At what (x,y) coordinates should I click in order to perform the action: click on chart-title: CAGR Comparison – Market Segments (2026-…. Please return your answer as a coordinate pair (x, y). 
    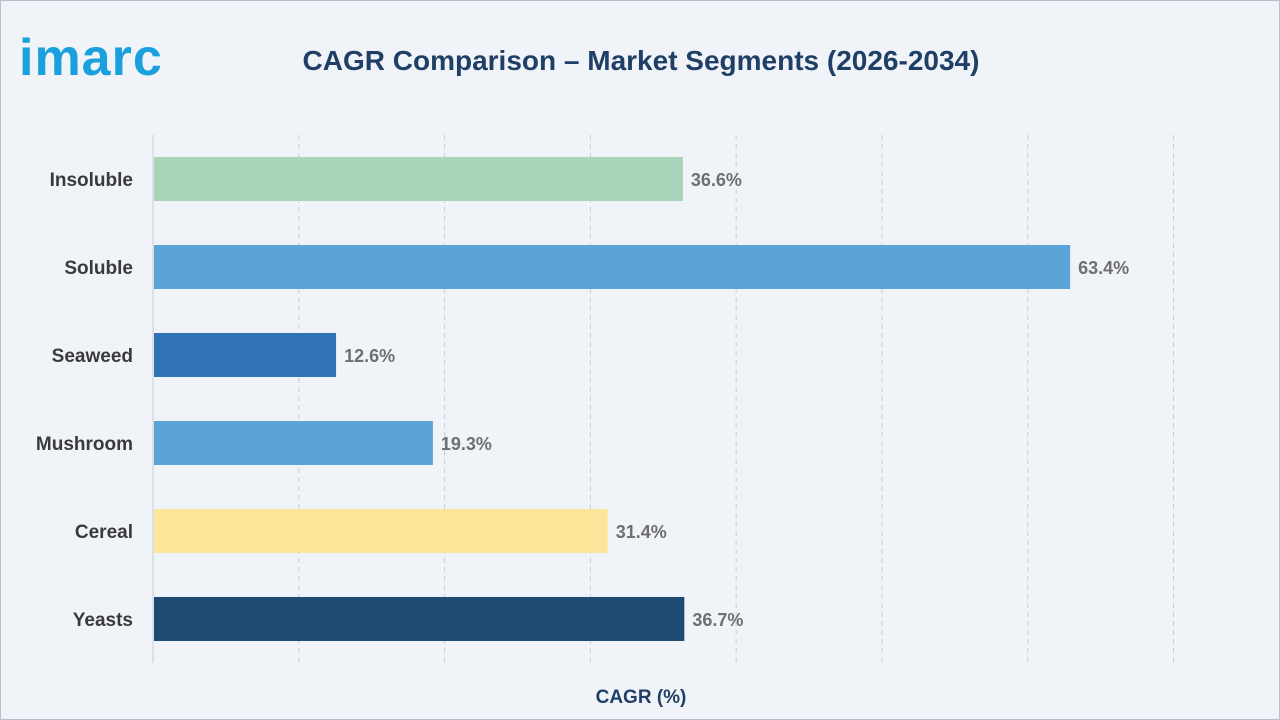
    Looking at the image, I should click on (641, 60).